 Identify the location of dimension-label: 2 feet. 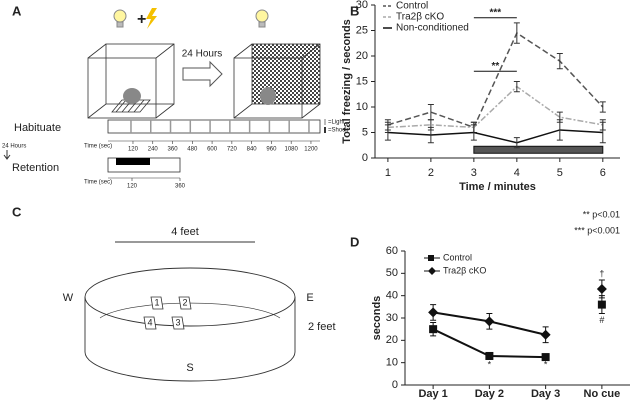
(322, 327).